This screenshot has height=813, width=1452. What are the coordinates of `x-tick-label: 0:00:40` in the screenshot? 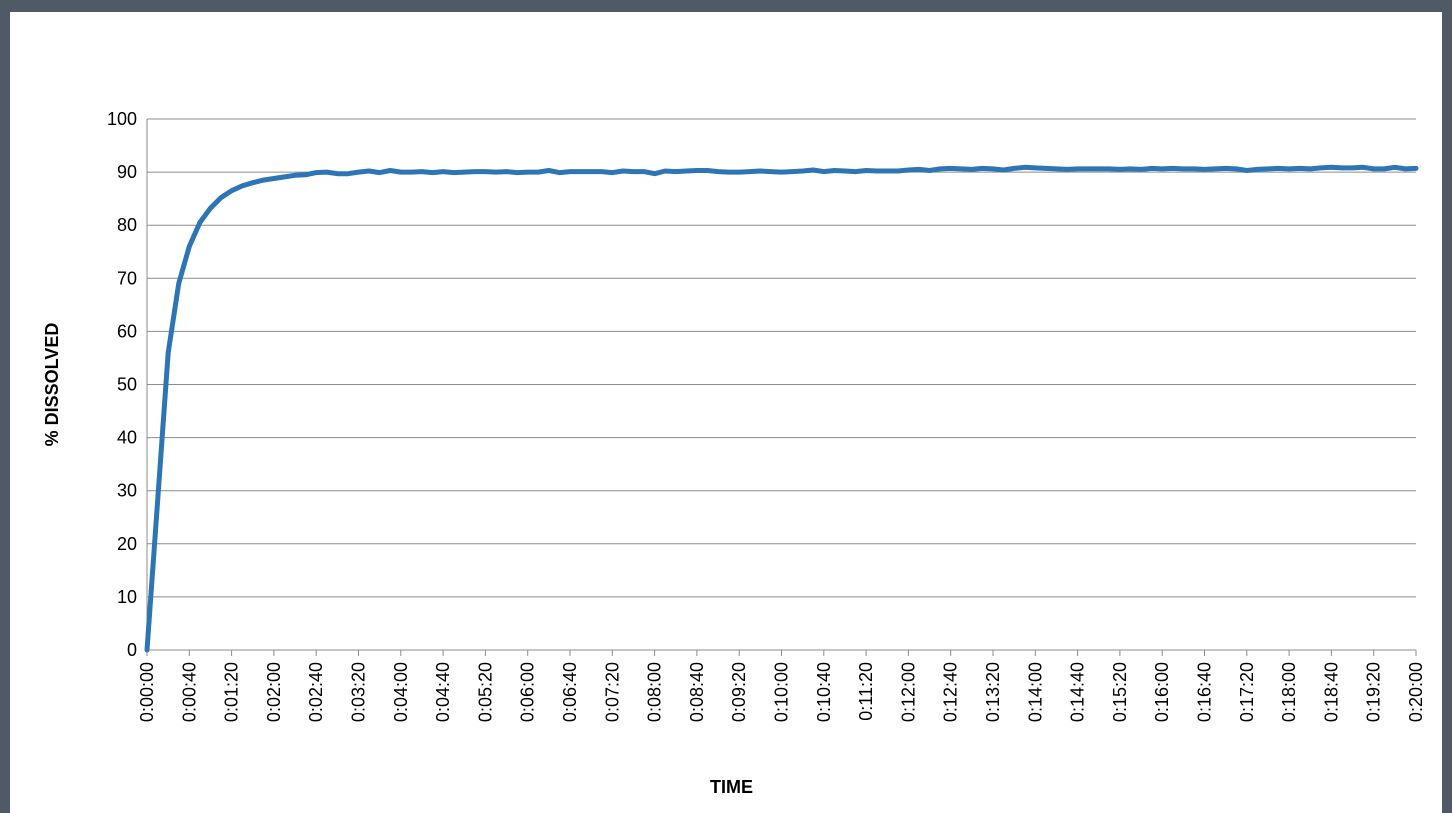 It's located at (189, 692).